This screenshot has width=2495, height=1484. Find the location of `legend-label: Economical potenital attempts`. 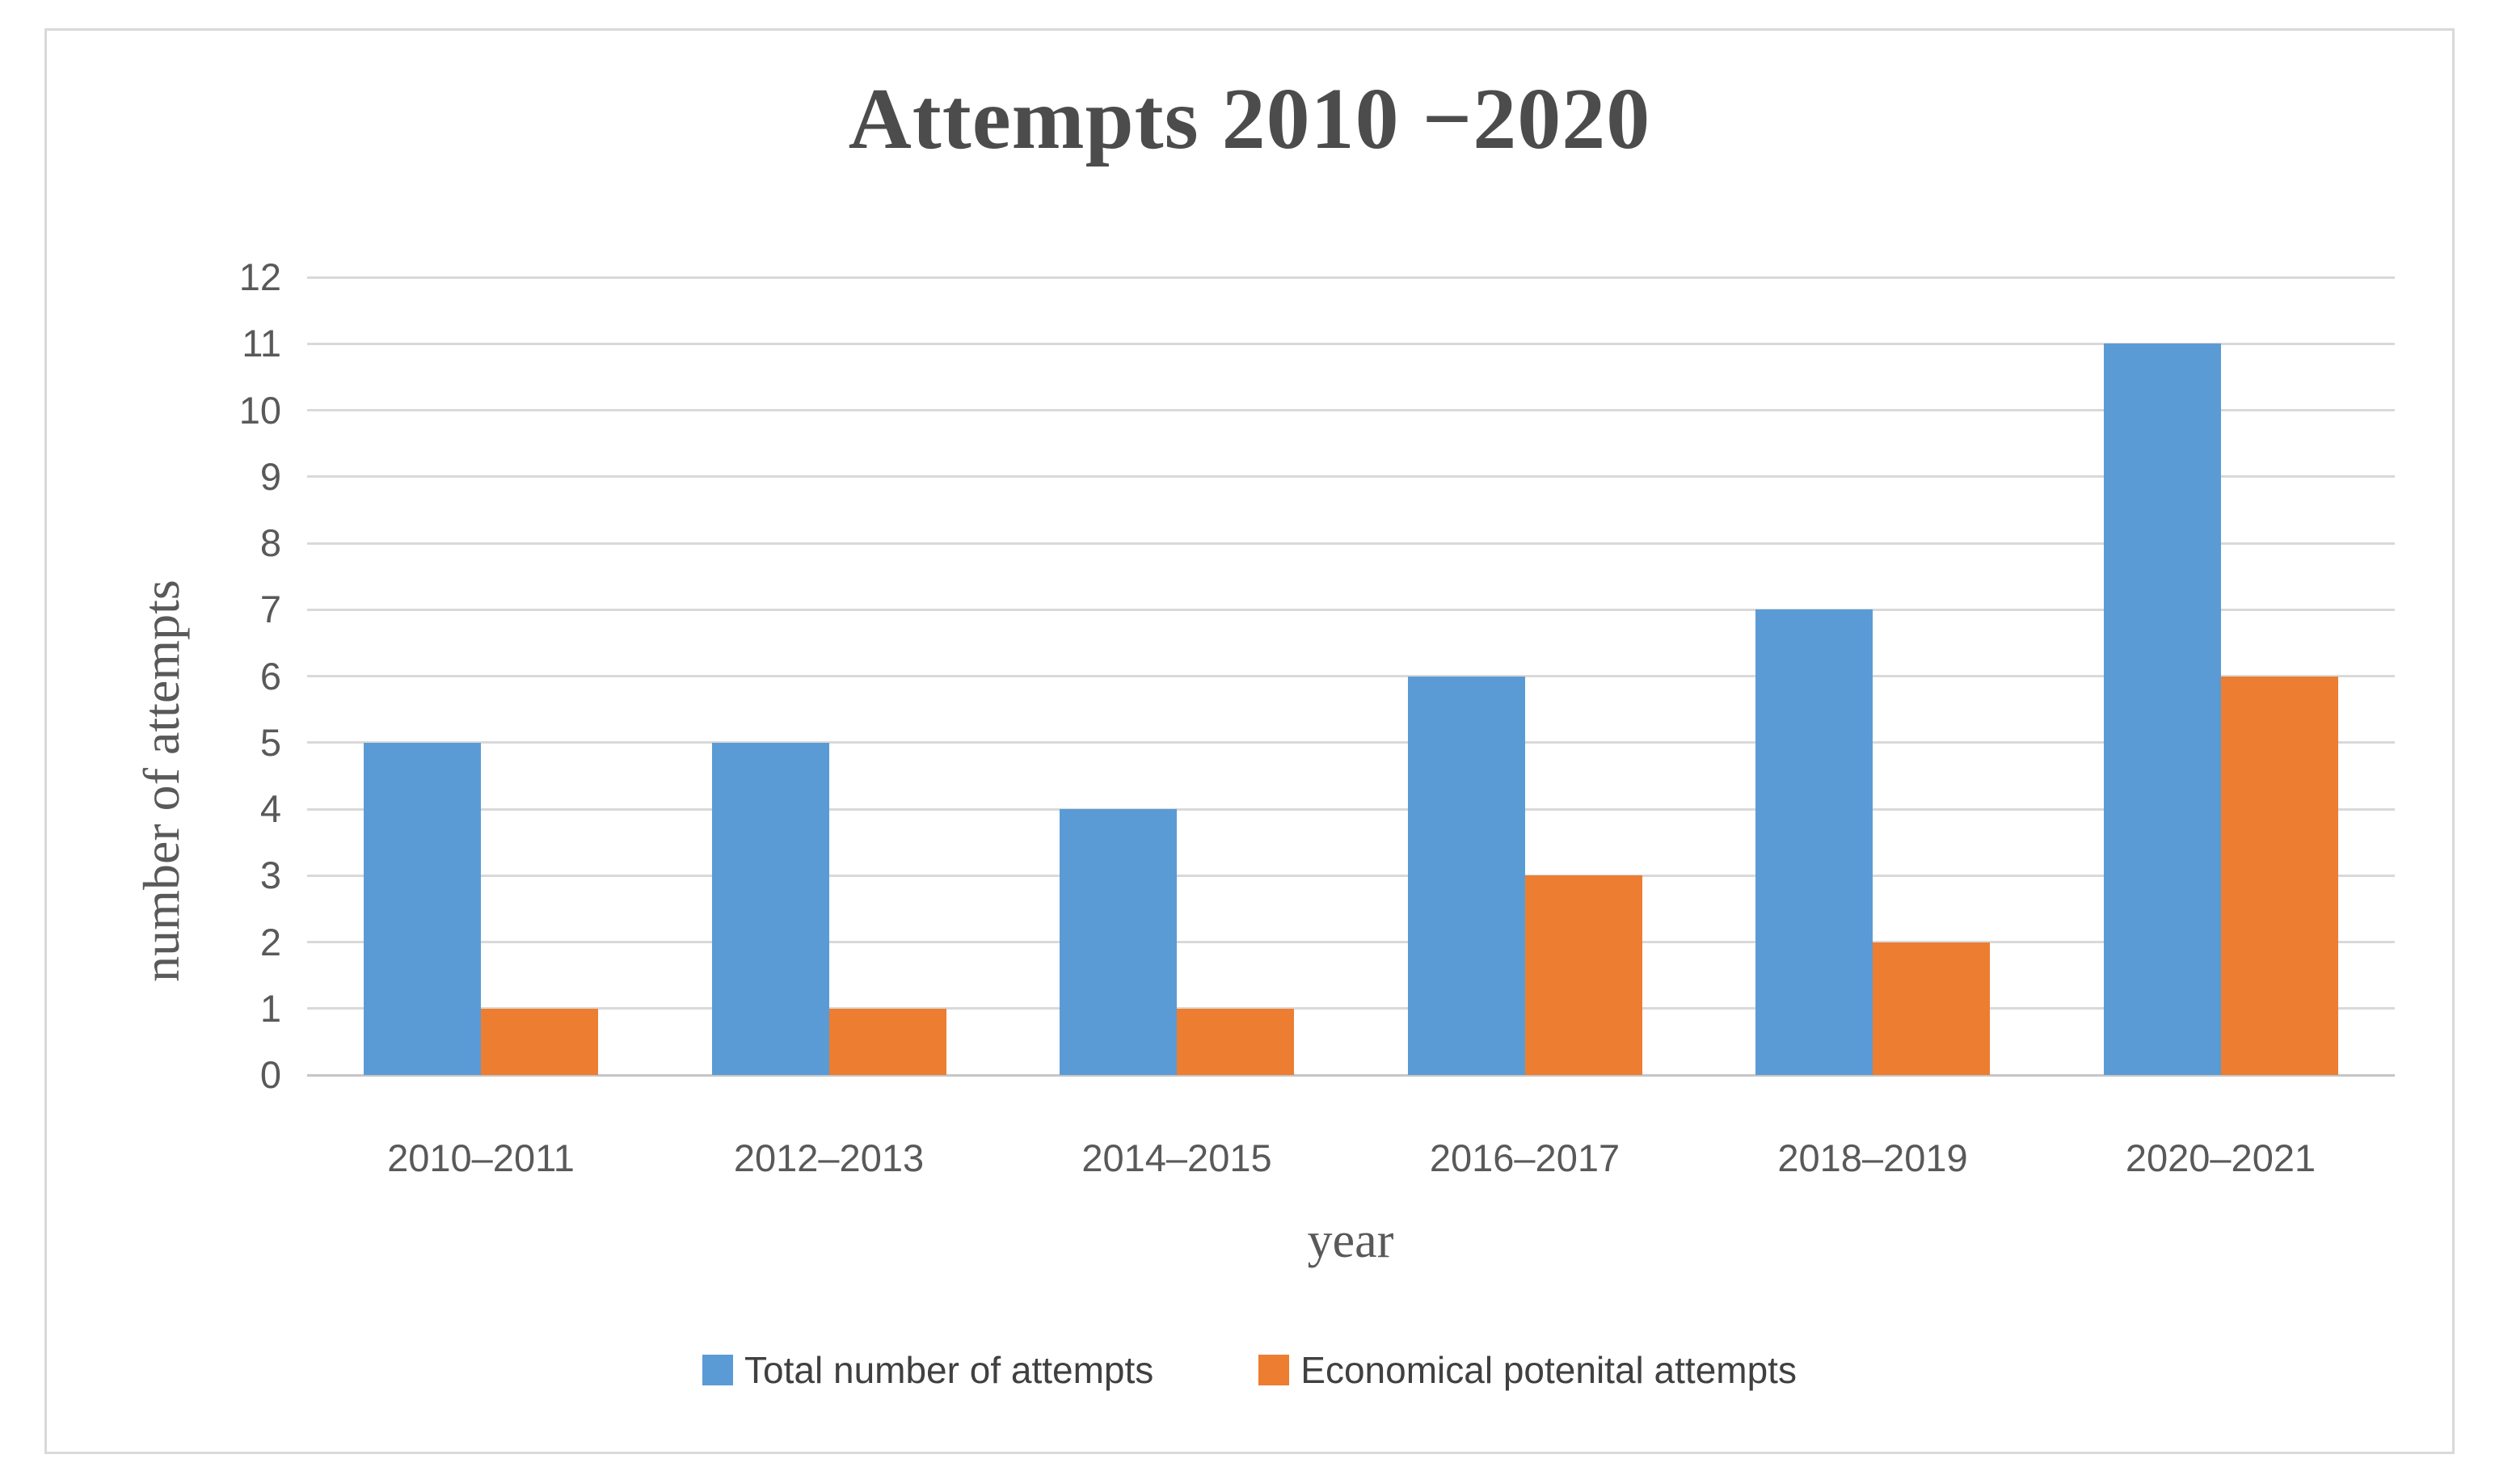

legend-label: Economical potenital attempts is located at coordinates (1549, 1370).